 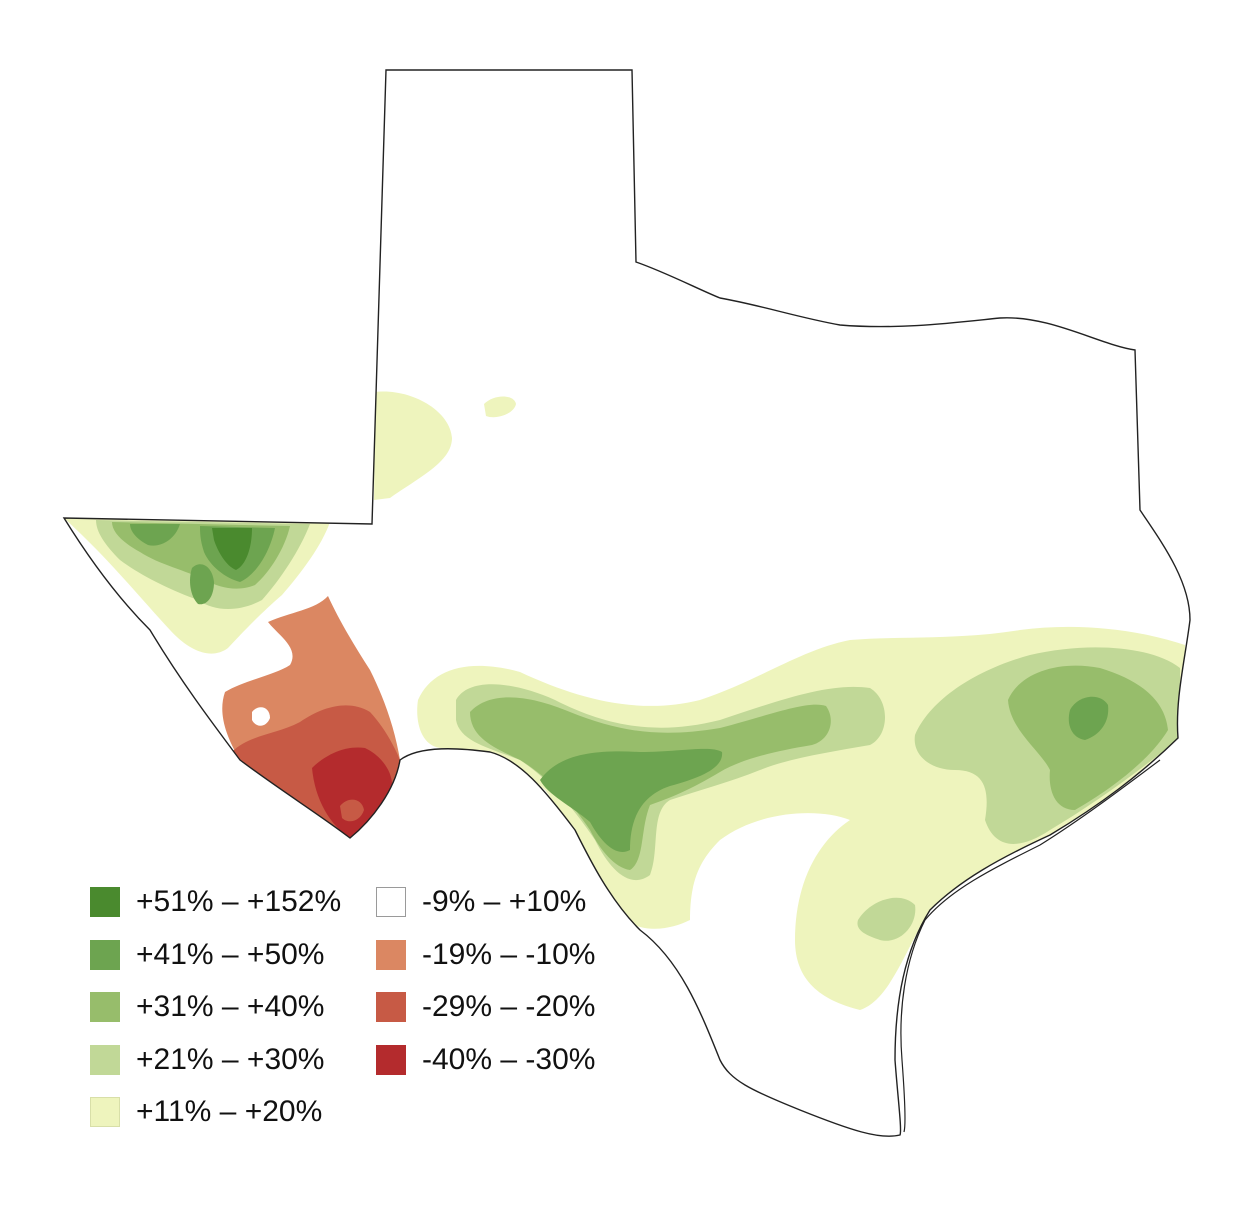 I want to click on legend-label: -29% – -20%, so click(x=509, y=1007).